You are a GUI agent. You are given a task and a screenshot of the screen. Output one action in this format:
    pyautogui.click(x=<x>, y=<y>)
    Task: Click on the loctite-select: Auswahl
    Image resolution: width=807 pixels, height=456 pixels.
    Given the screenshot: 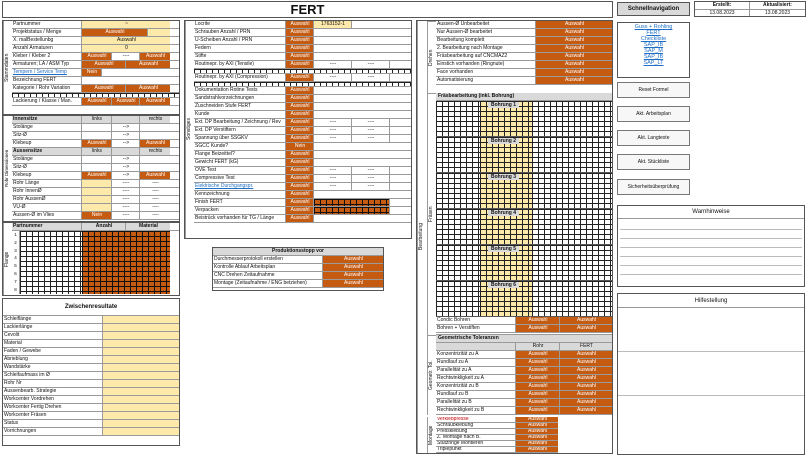 What is the action you would take?
    pyautogui.click(x=300, y=24)
    